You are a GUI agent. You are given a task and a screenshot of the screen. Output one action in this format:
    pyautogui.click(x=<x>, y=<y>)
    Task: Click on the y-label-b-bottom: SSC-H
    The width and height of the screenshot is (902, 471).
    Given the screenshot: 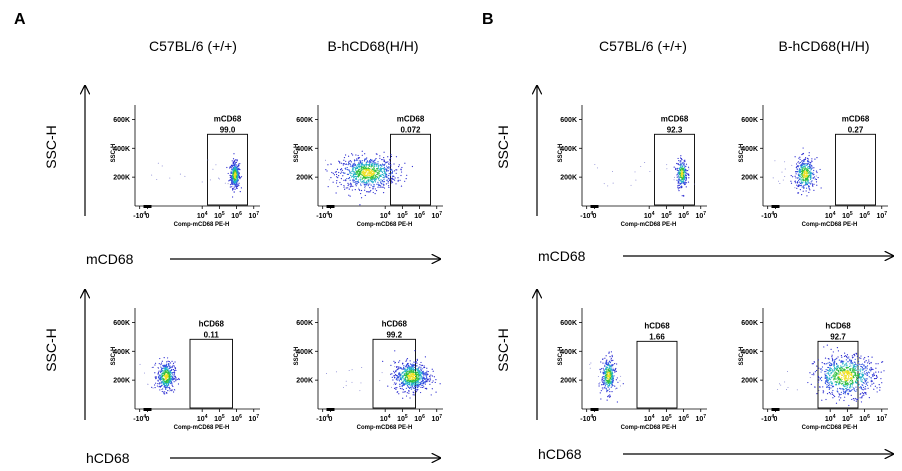 What is the action you would take?
    pyautogui.click(x=503, y=350)
    